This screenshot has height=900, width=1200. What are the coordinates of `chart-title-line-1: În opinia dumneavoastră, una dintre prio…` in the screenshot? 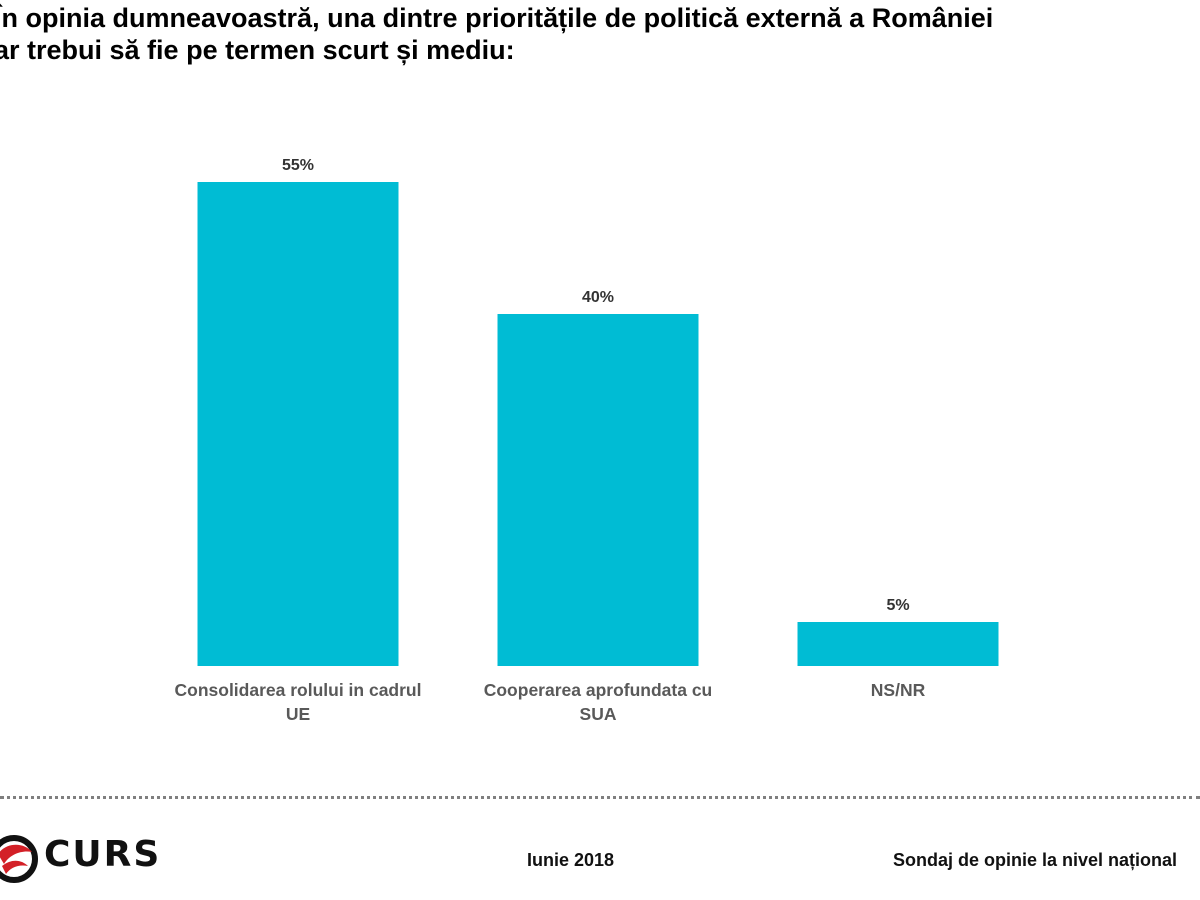 It's located at (497, 18).